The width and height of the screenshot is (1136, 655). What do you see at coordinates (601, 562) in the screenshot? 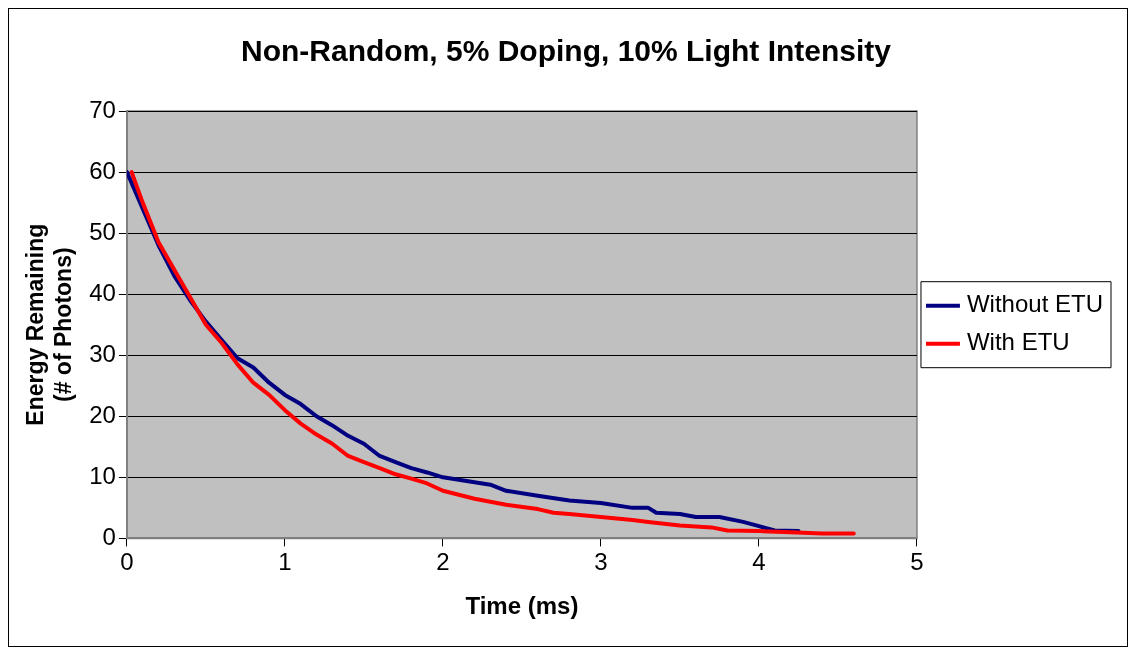
I see `x-tick-label: 3` at bounding box center [601, 562].